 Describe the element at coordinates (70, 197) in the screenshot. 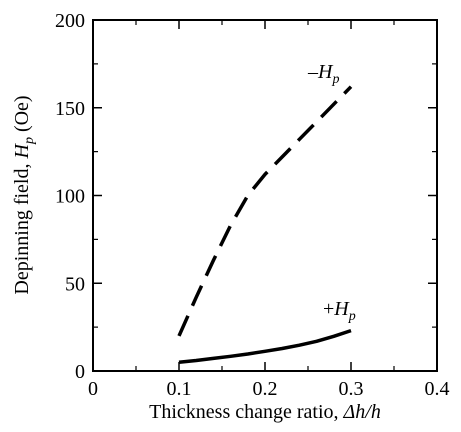

I see `y-tick-label: 100` at that location.